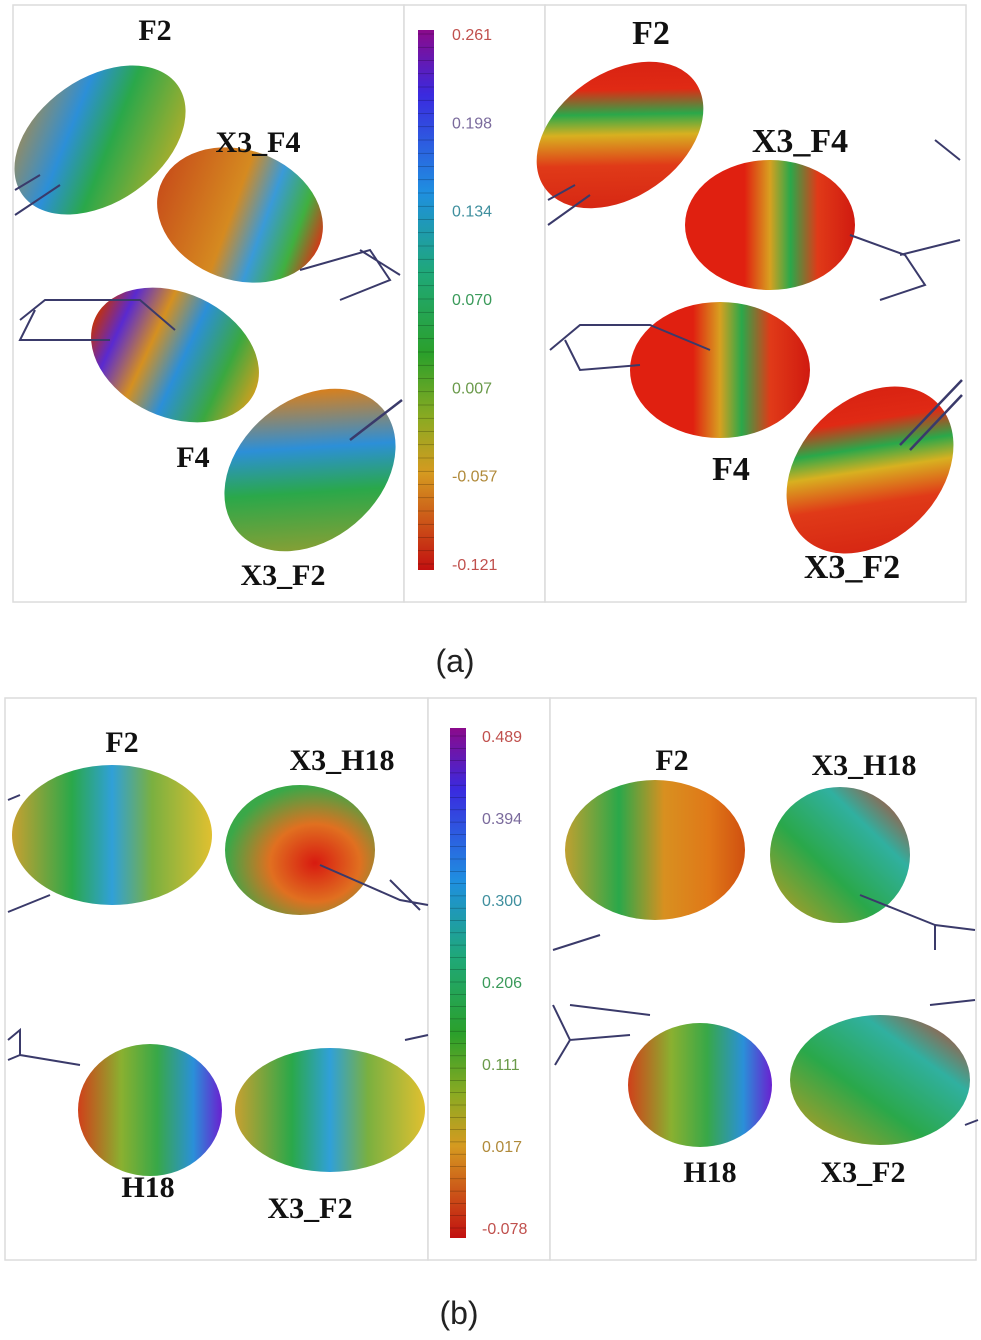 The width and height of the screenshot is (981, 1340). Describe the element at coordinates (175, 355) in the screenshot. I see `surface-f4` at that location.